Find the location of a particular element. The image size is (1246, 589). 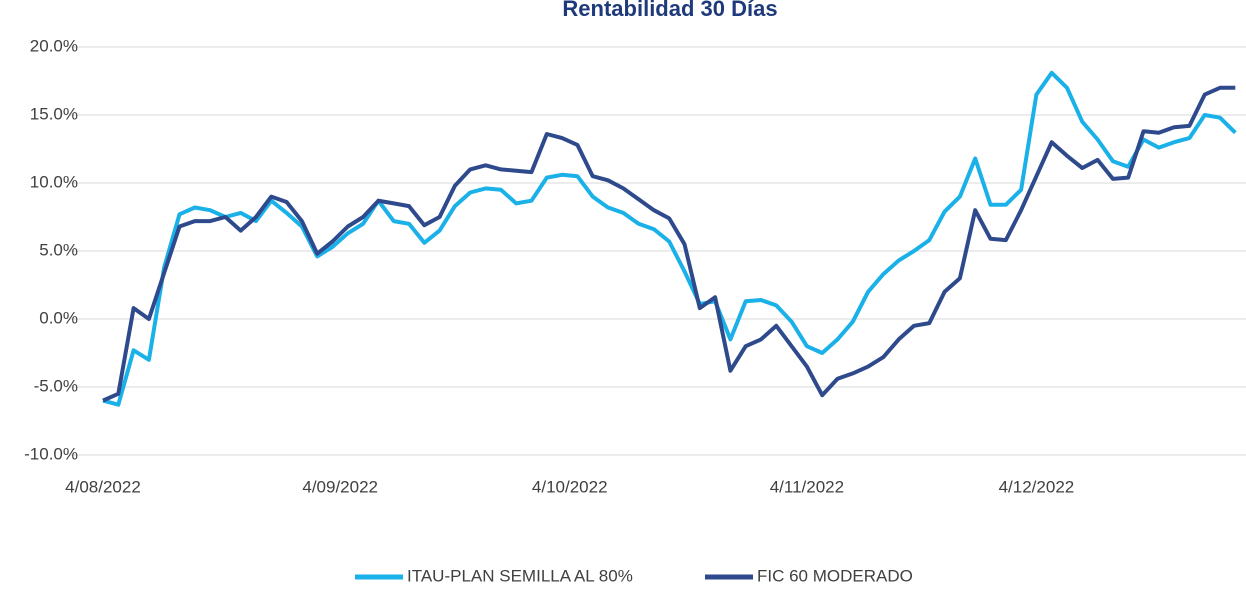

x-tick-label: 4/12/2022 is located at coordinates (1037, 486).